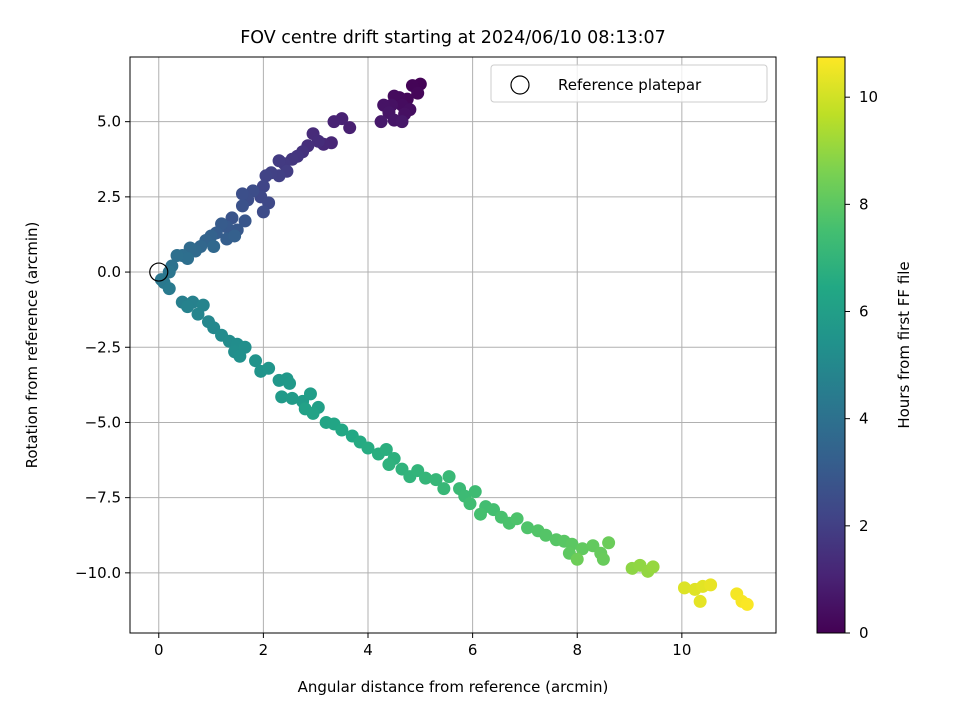  I want to click on legend-entry-label: Reference platepar, so click(630, 85).